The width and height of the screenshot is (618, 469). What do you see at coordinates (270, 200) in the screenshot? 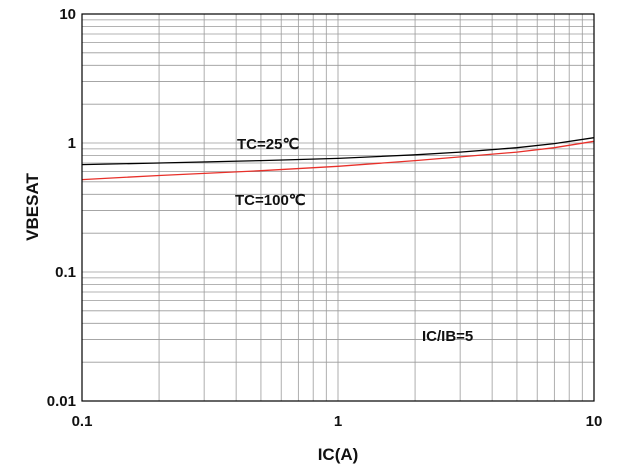
I see `annotation-tc100: TC=100℃` at bounding box center [270, 200].